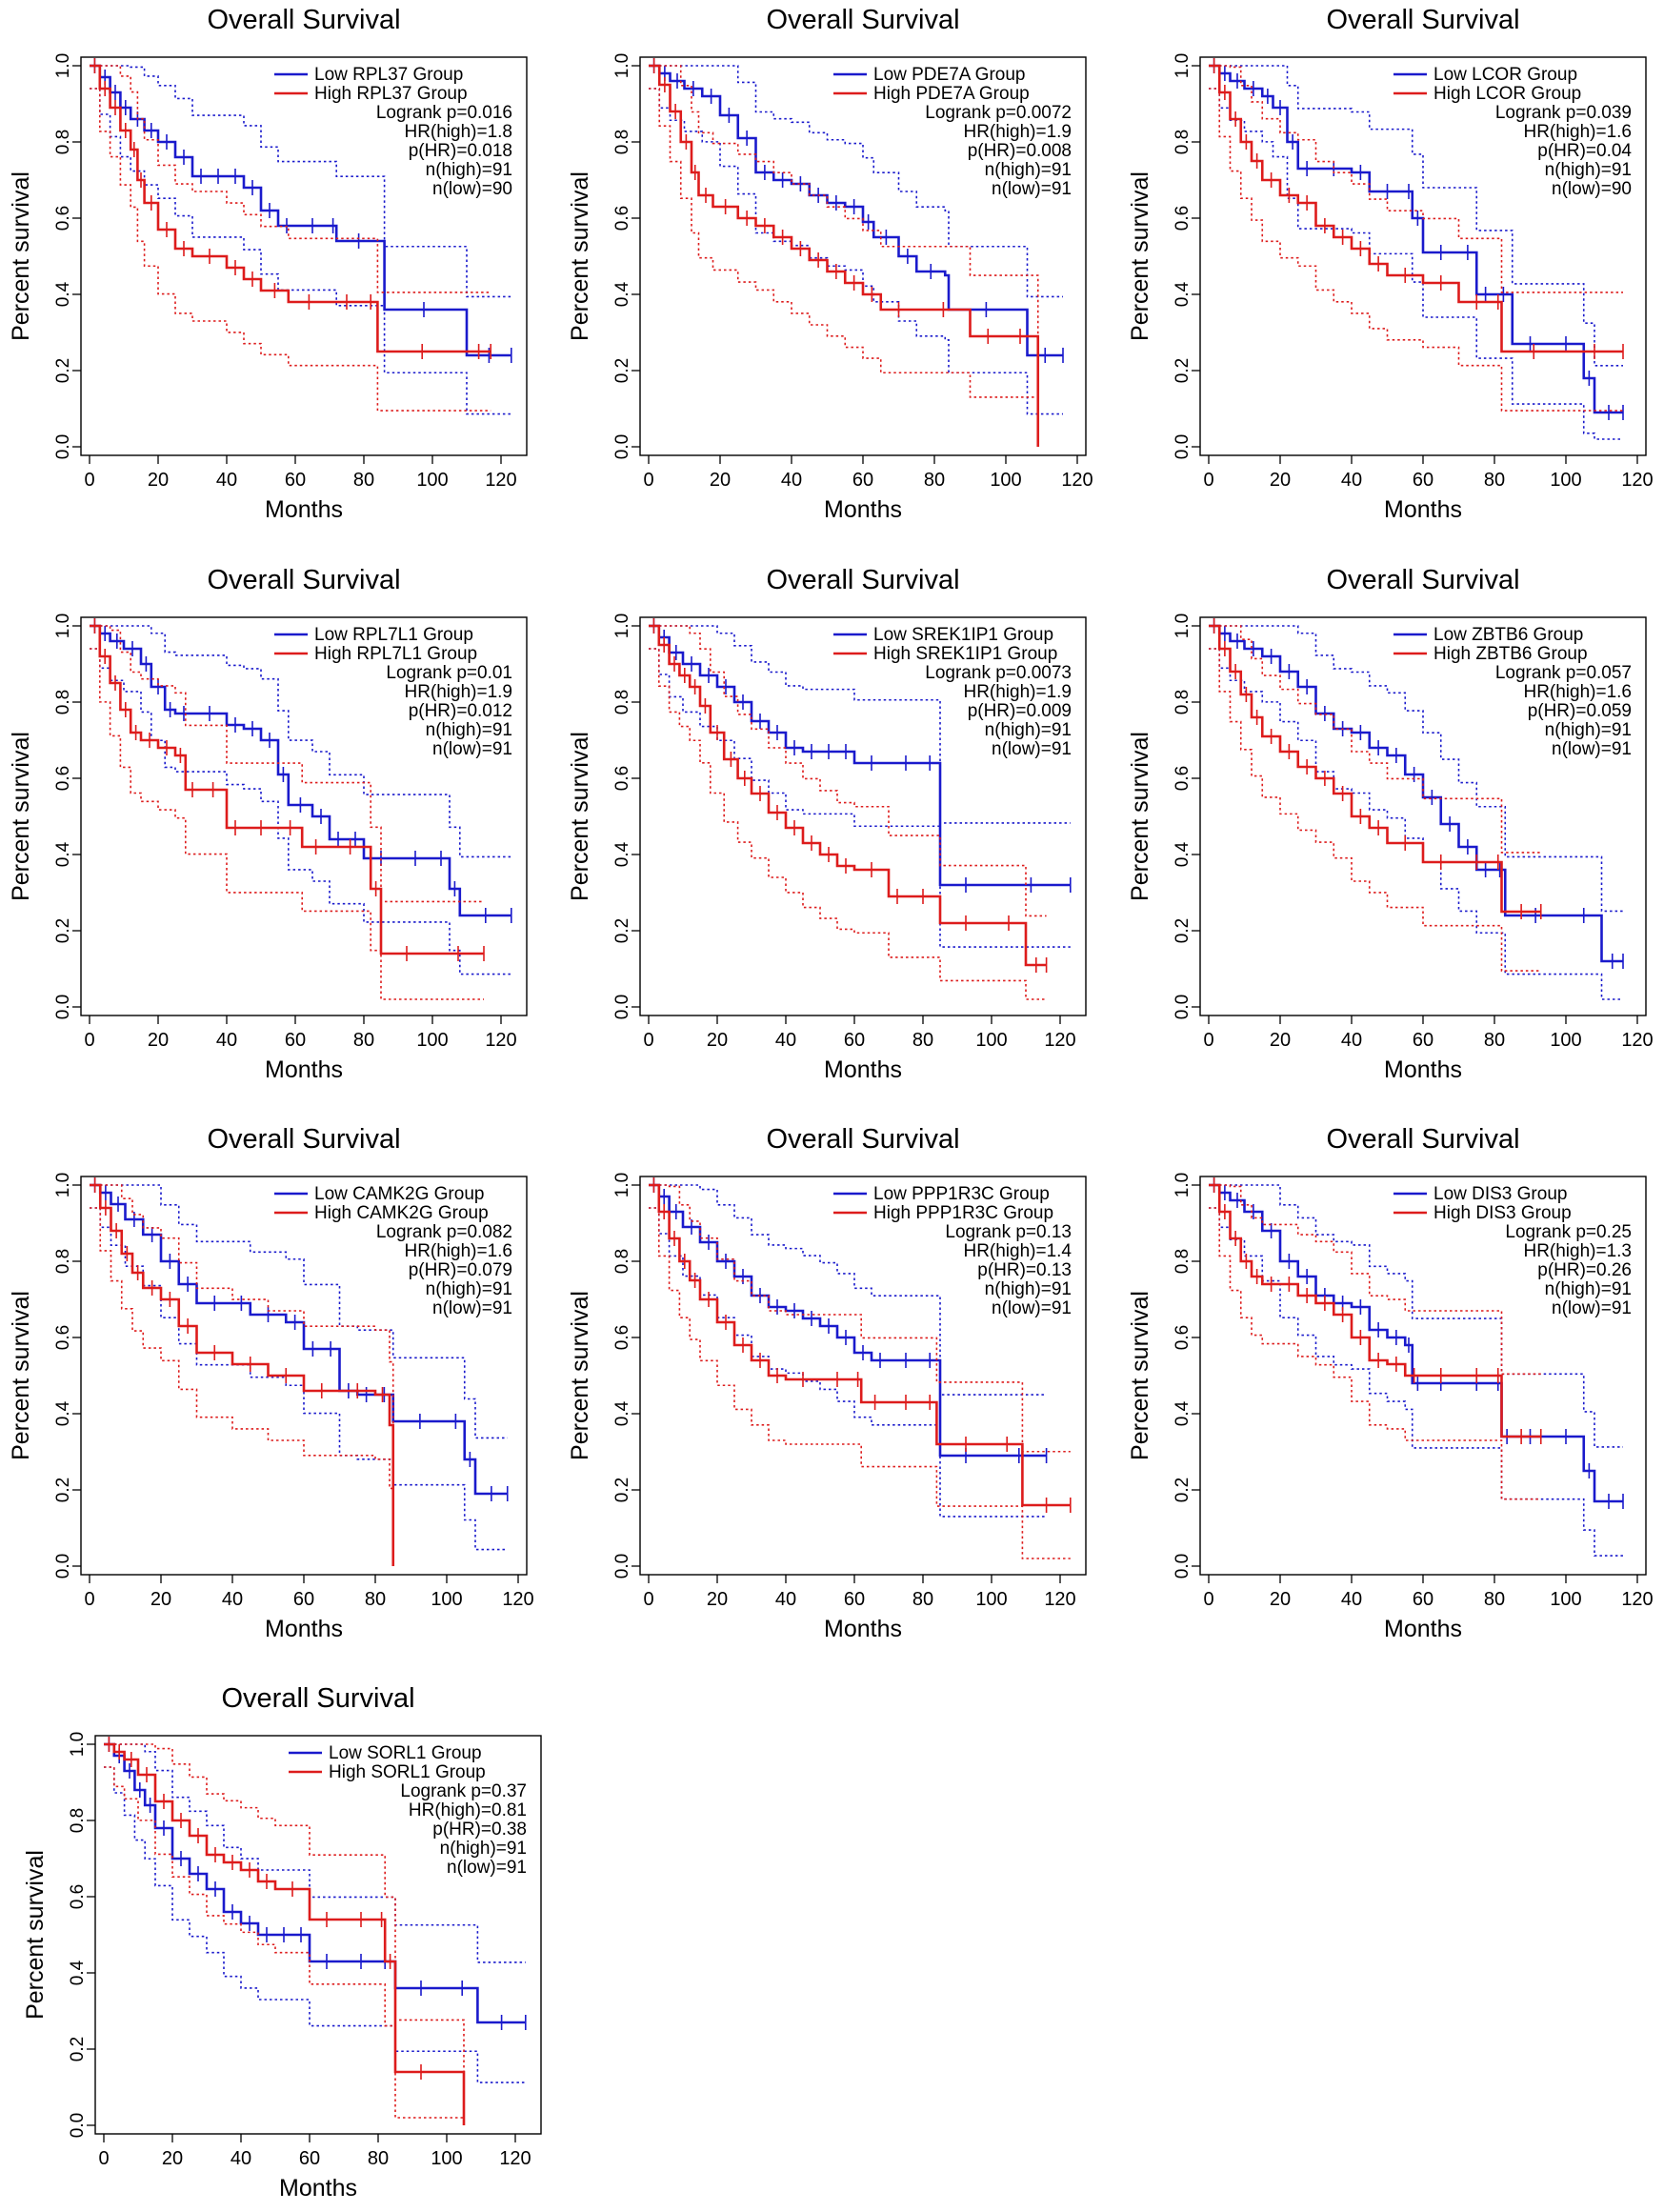 The image size is (1664, 2212). What do you see at coordinates (1351, 1599) in the screenshot?
I see `x-tick-label: 40` at bounding box center [1351, 1599].